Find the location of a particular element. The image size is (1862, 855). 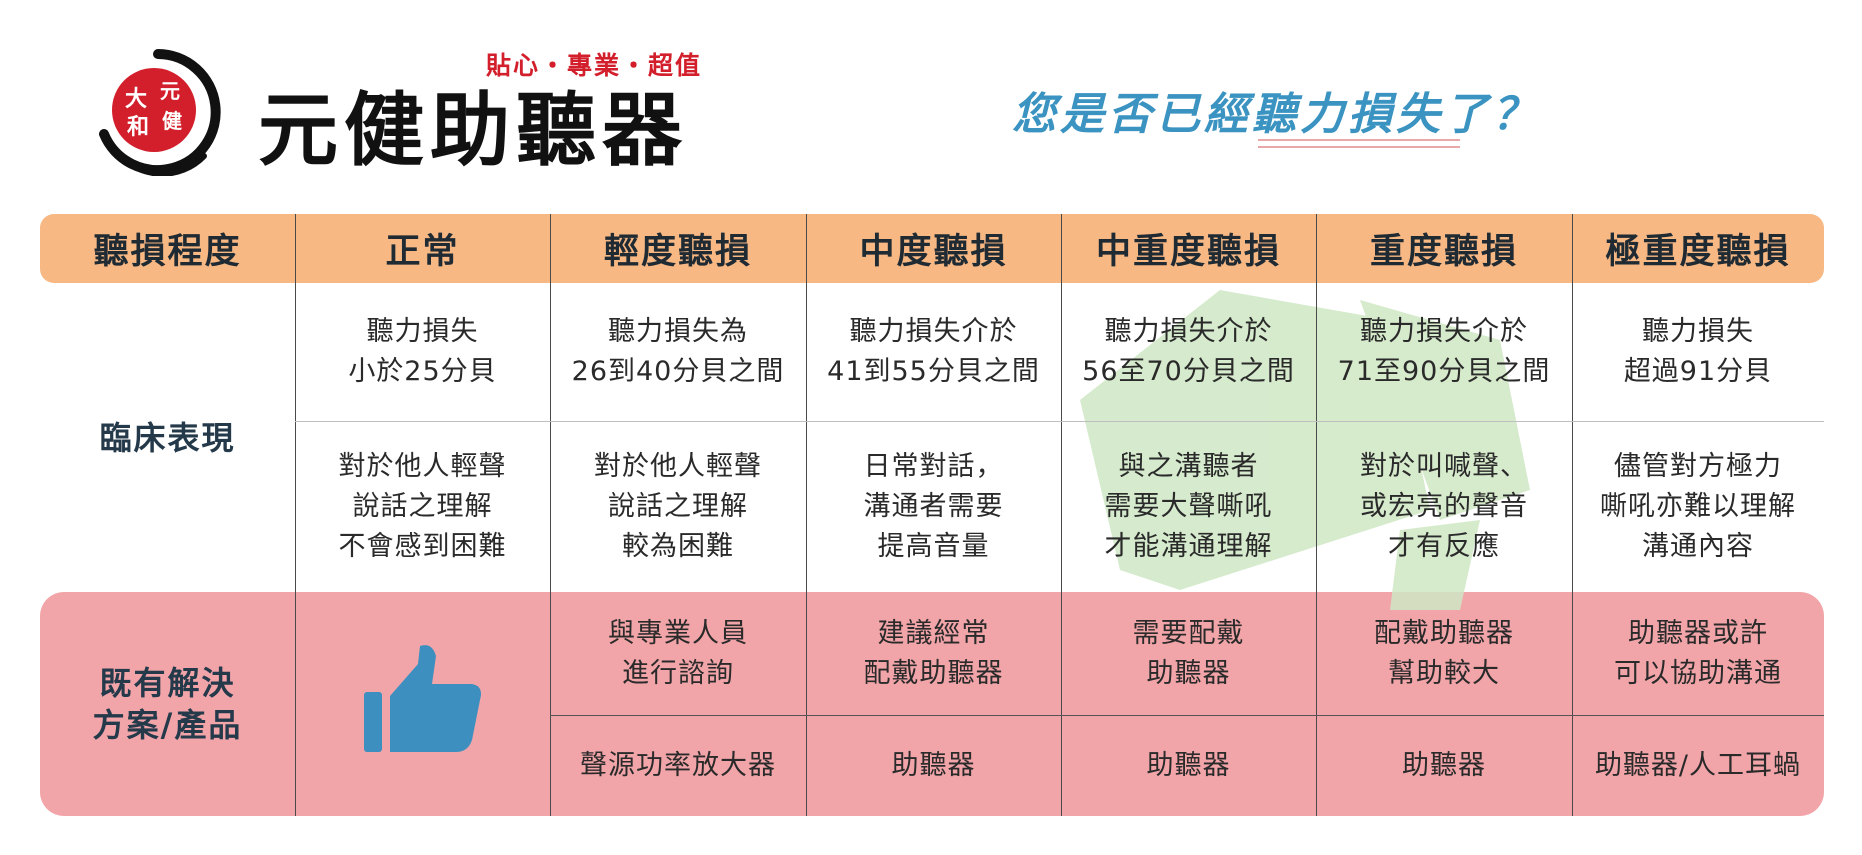

row-label-solutions-line1: 既有解決 is located at coordinates (167, 683).